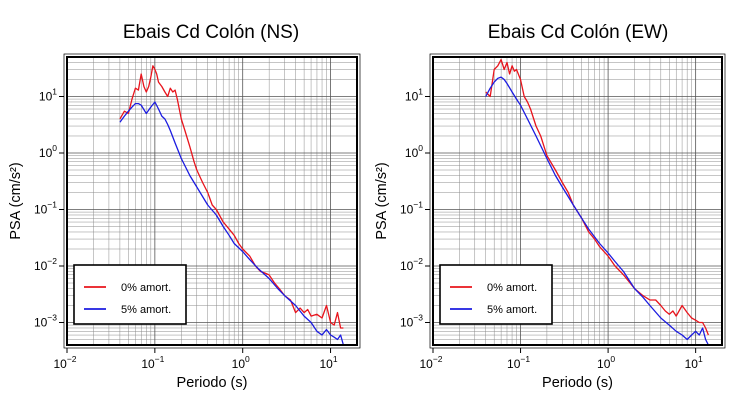 The width and height of the screenshot is (730, 400). Describe the element at coordinates (578, 32) in the screenshot. I see `chart-title: Ebais Cd Colón (EW)` at that location.